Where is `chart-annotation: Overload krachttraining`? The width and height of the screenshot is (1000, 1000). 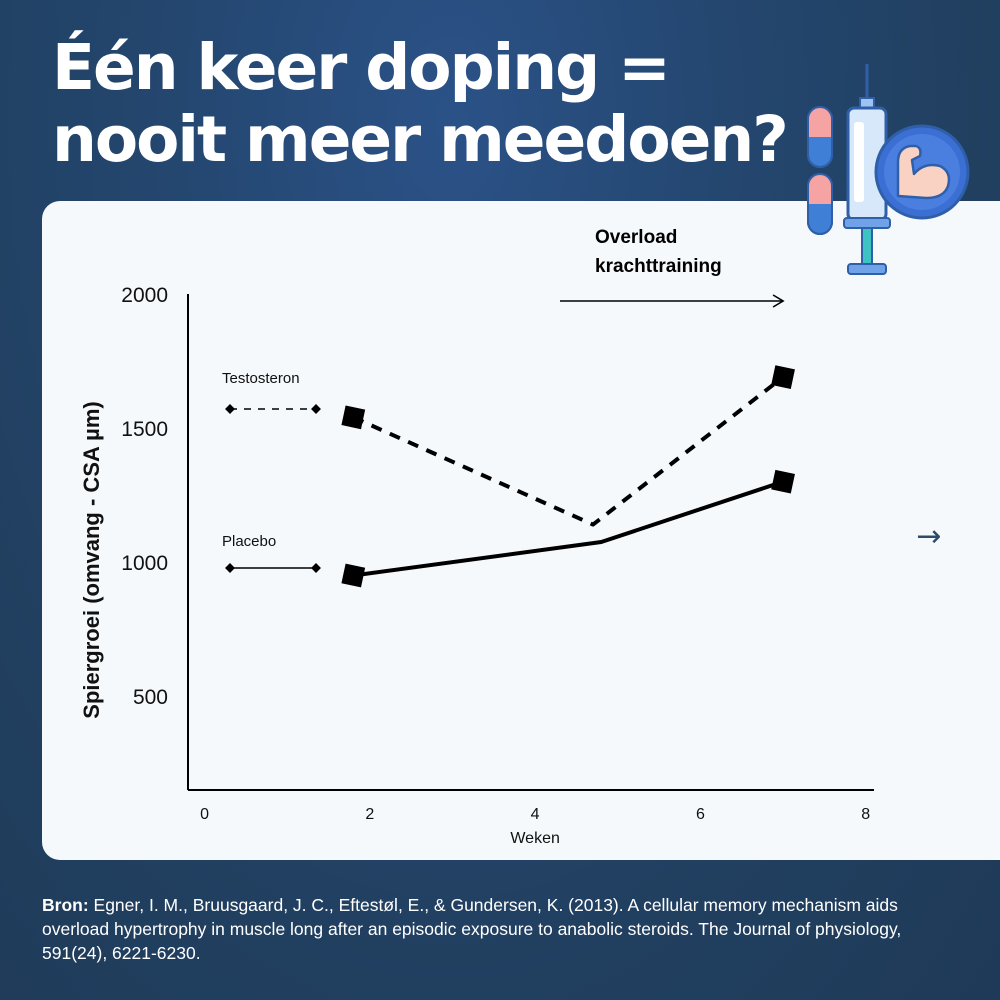
chart-annotation: Overload krachttraining is located at coordinates (672, 267).